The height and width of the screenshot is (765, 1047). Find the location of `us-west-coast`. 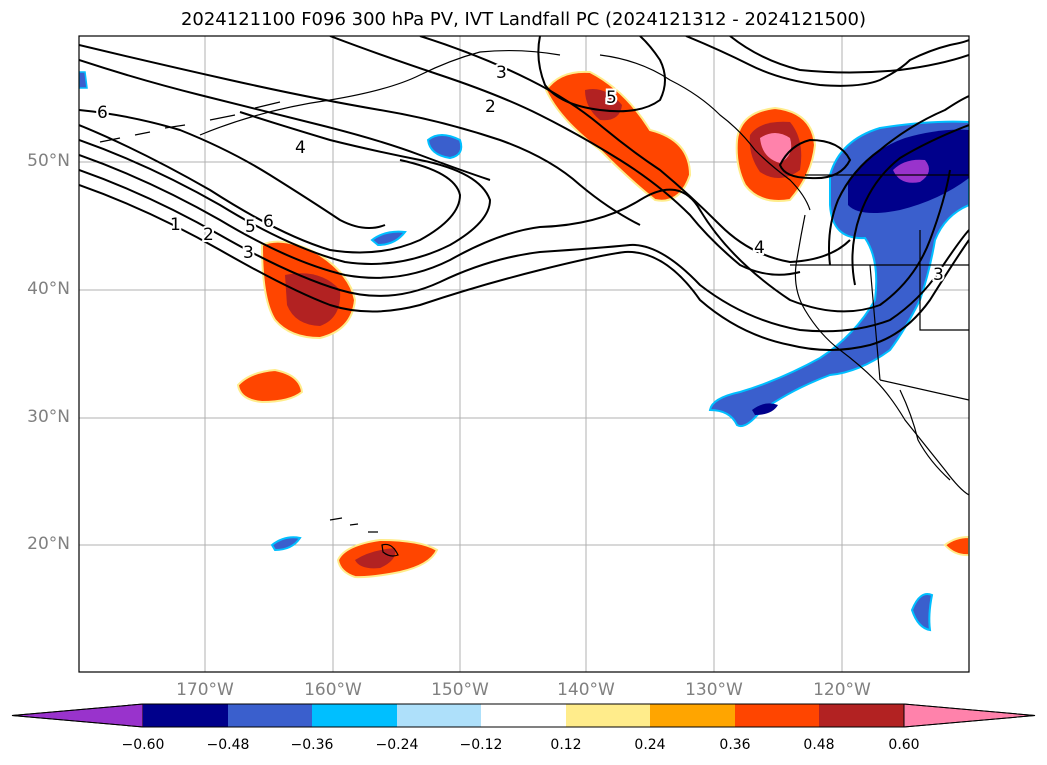

us-west-coast is located at coordinates (881, 355).